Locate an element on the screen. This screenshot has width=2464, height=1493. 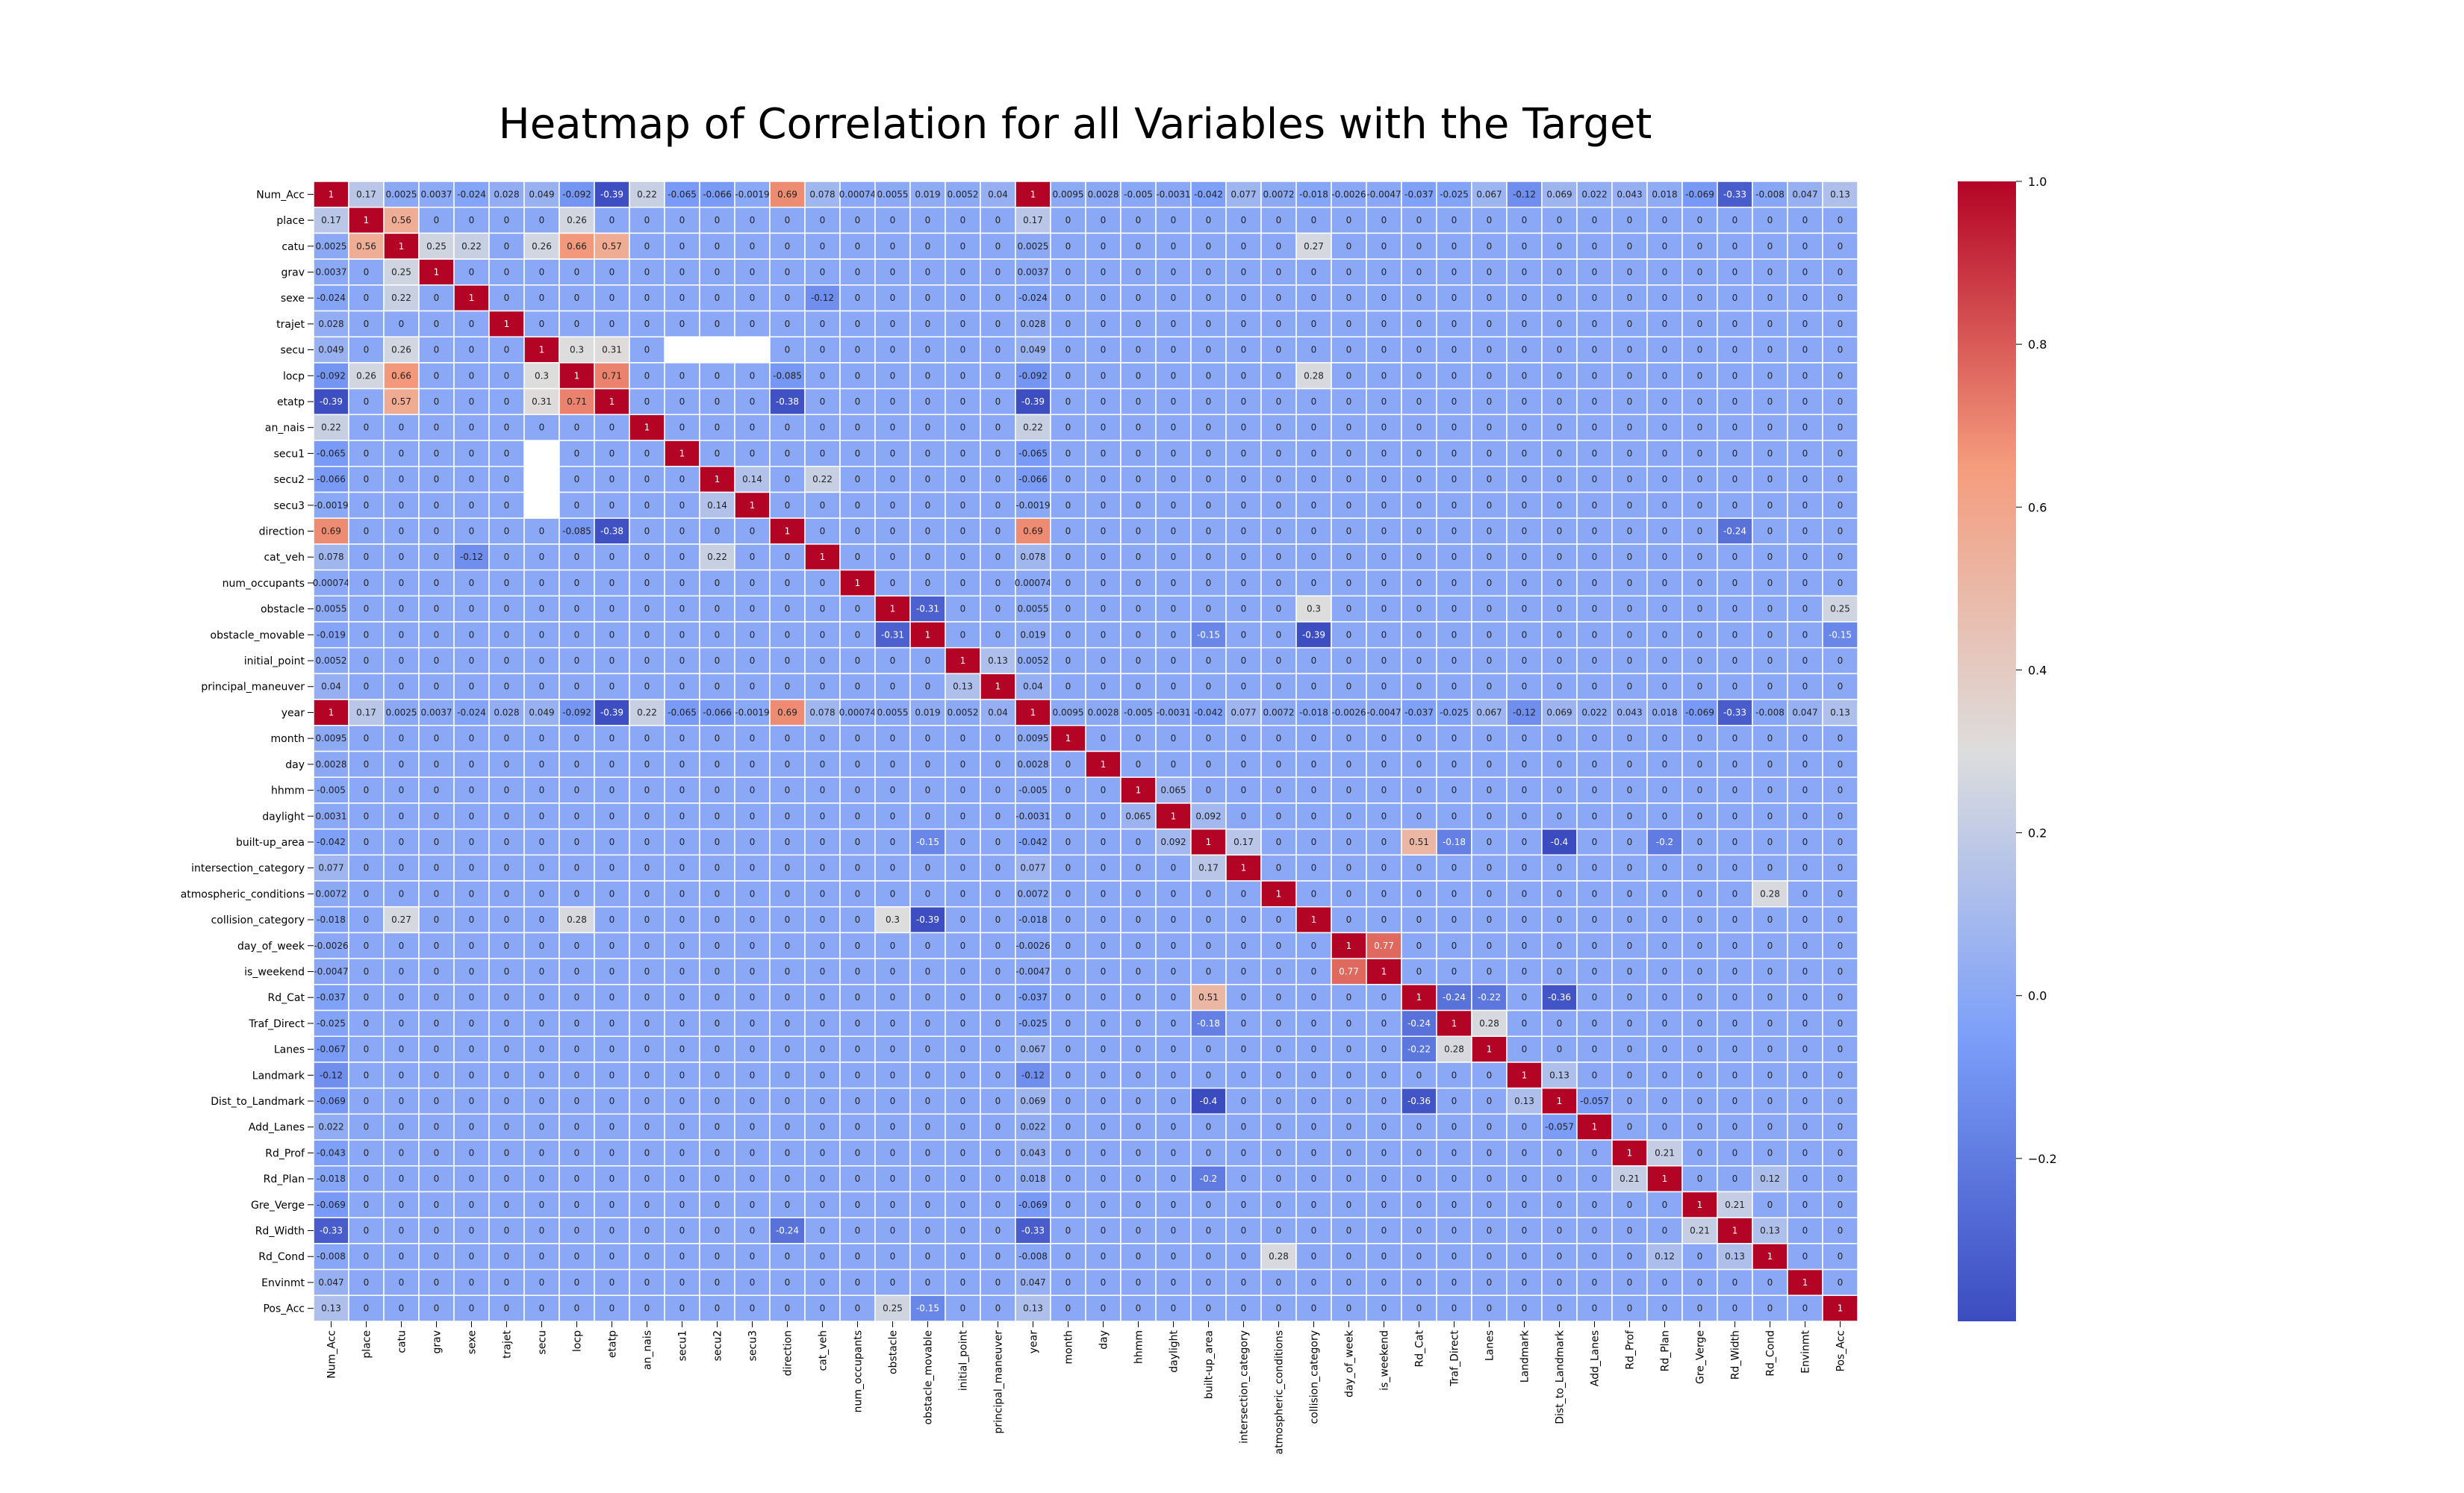
y-tick-label: collision_category is located at coordinates (258, 920).